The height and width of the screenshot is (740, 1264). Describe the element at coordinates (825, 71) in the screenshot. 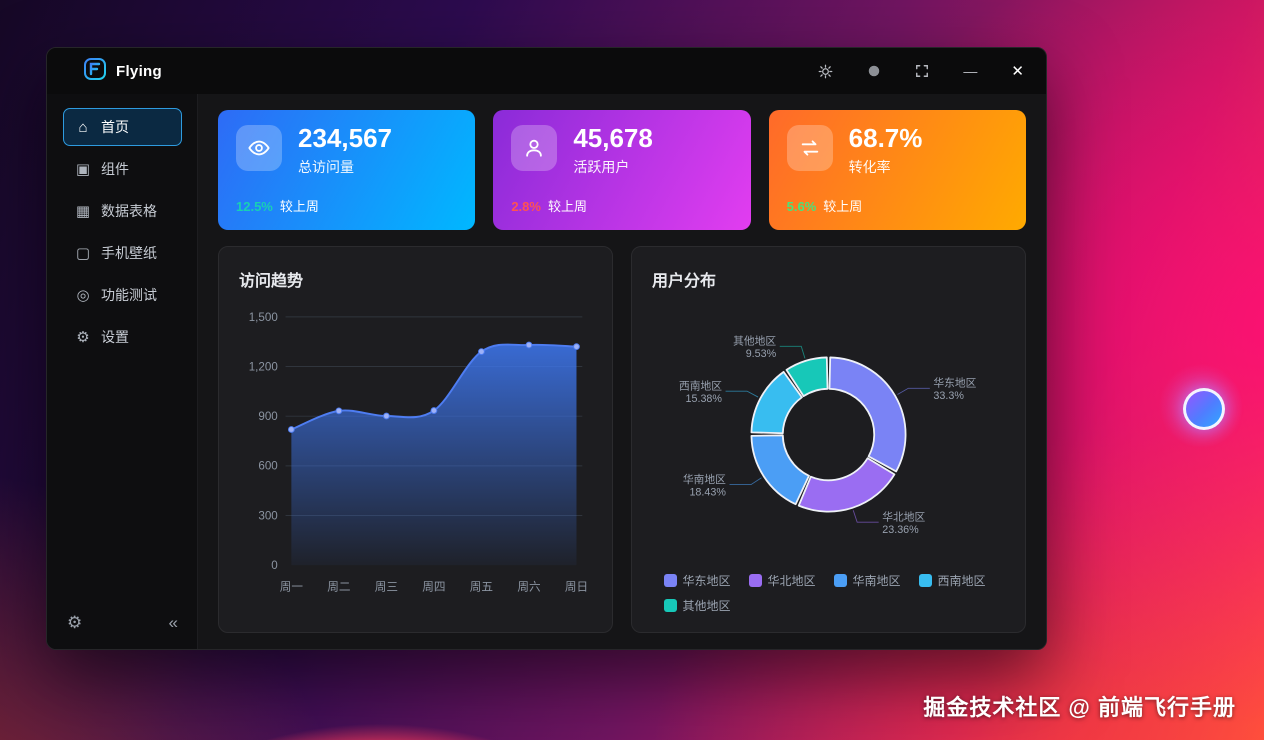

I see `theme-toggle-icon` at that location.